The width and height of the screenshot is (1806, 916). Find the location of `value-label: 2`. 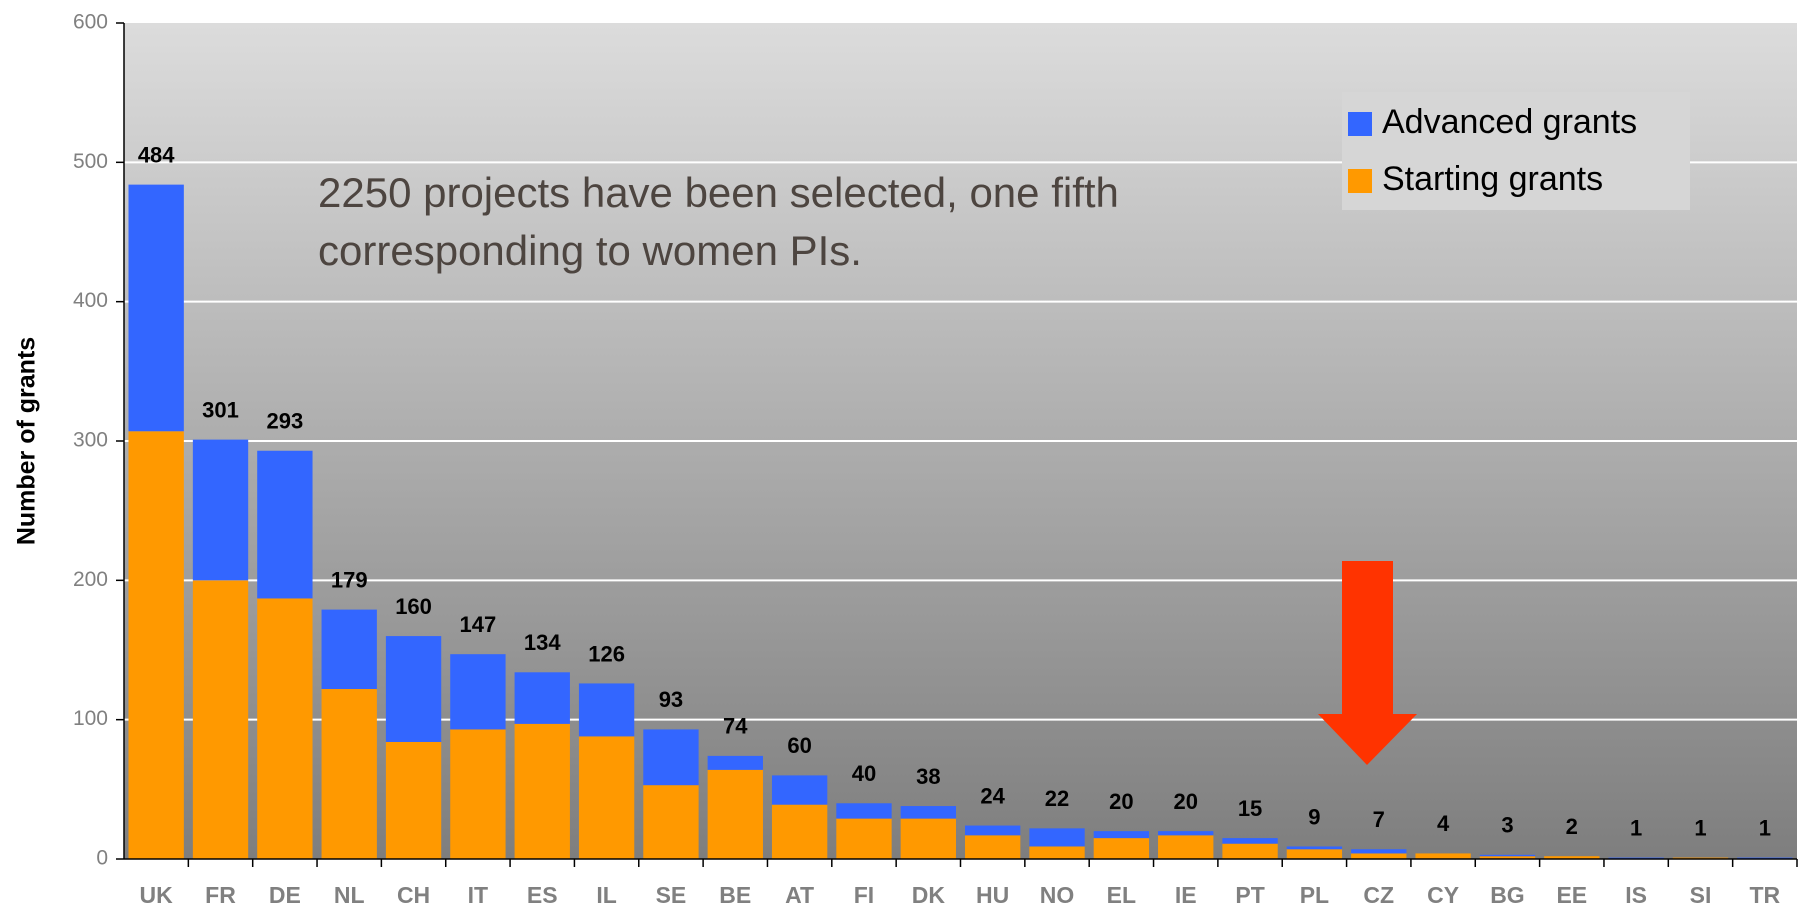

value-label: 2 is located at coordinates (1572, 826).